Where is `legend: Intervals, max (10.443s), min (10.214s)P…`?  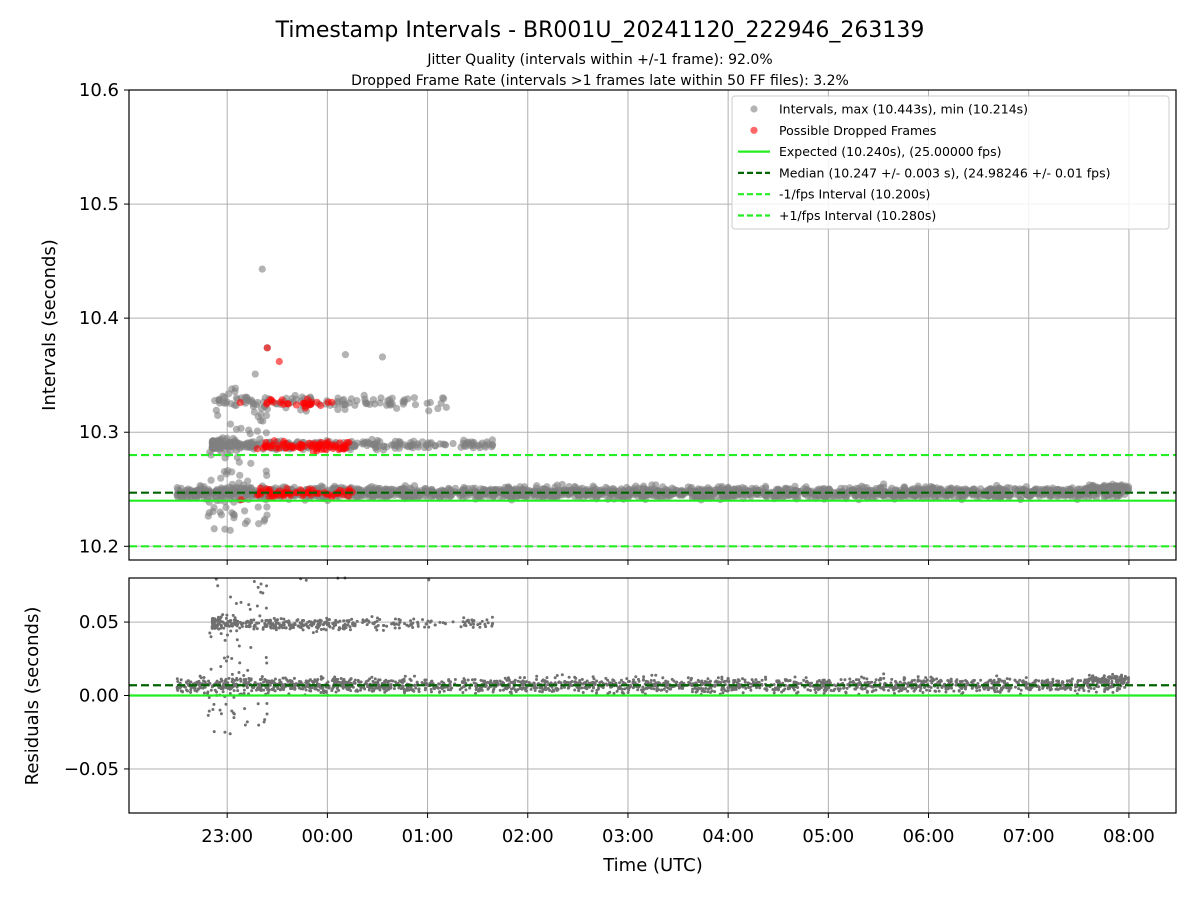 legend: Intervals, max (10.443s), min (10.214s)P… is located at coordinates (950, 162).